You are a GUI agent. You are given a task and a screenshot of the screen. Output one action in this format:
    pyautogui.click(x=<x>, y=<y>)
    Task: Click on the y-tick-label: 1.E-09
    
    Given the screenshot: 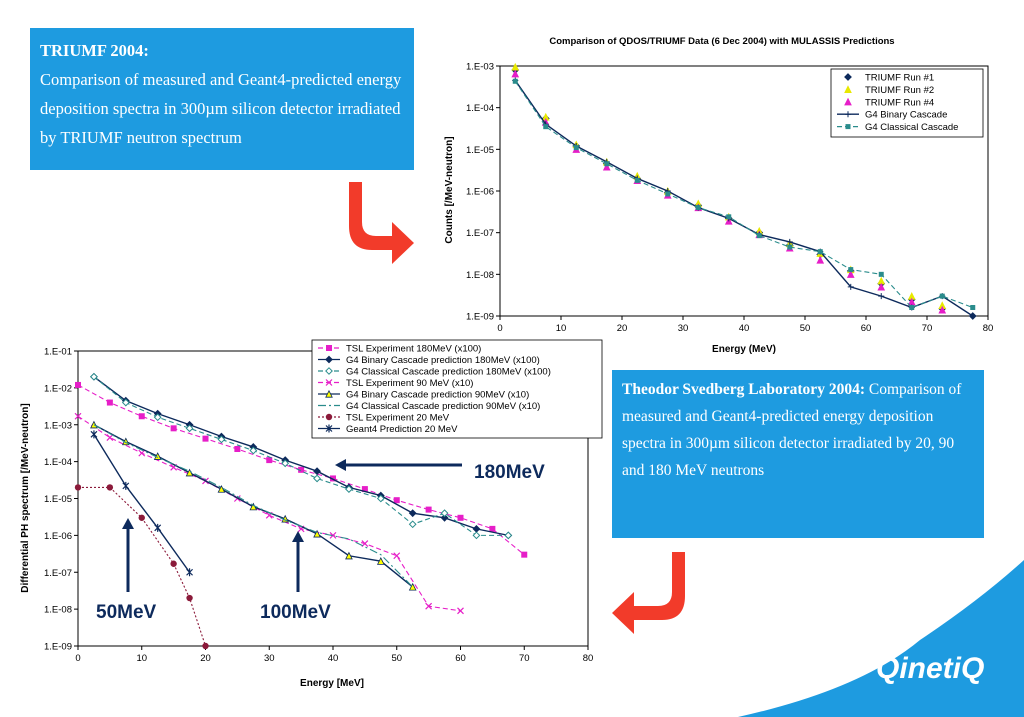 What is the action you would take?
    pyautogui.click(x=58, y=647)
    